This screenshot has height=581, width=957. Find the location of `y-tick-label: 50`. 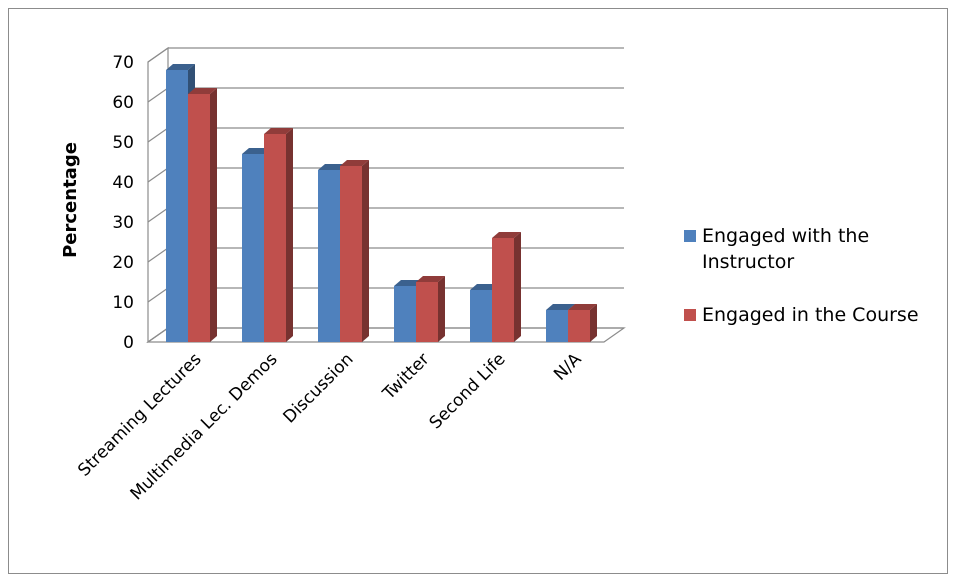

y-tick-label: 50 is located at coordinates (123, 143).